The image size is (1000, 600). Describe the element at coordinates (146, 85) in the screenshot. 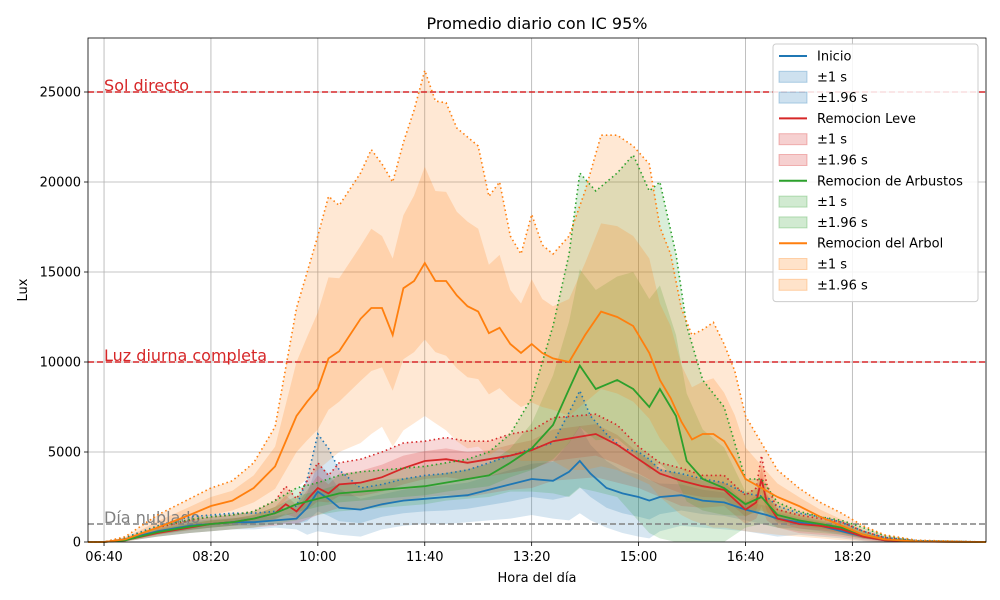

I see `reference-line-label: Sol directo` at that location.